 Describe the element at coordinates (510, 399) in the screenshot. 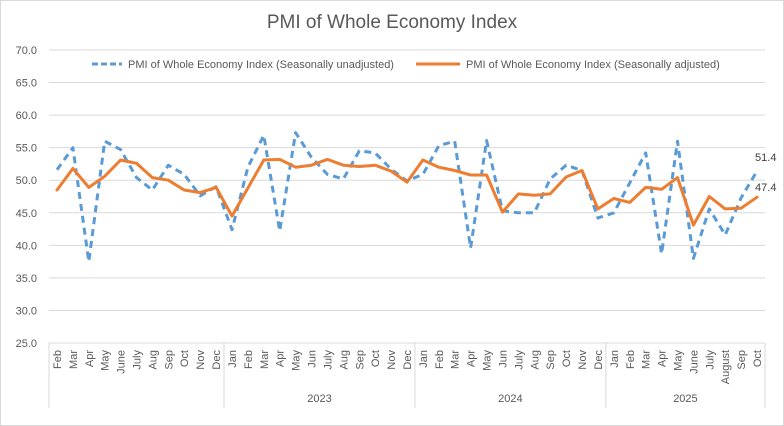

I see `x-group-label: 2024` at that location.